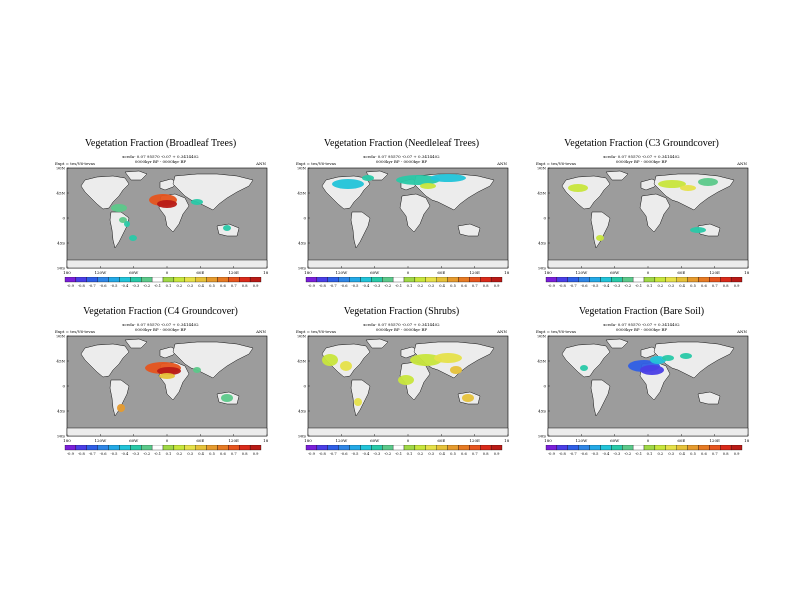  I want to click on svg-text: 45N, so click(541, 193).